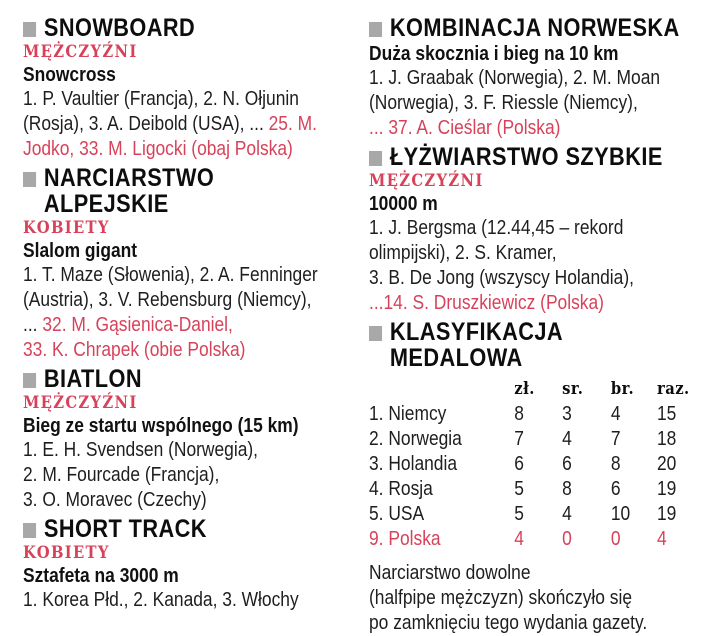  I want to click on result-line: ... 32. M. Gąsienica-Daniel,, so click(188, 325).